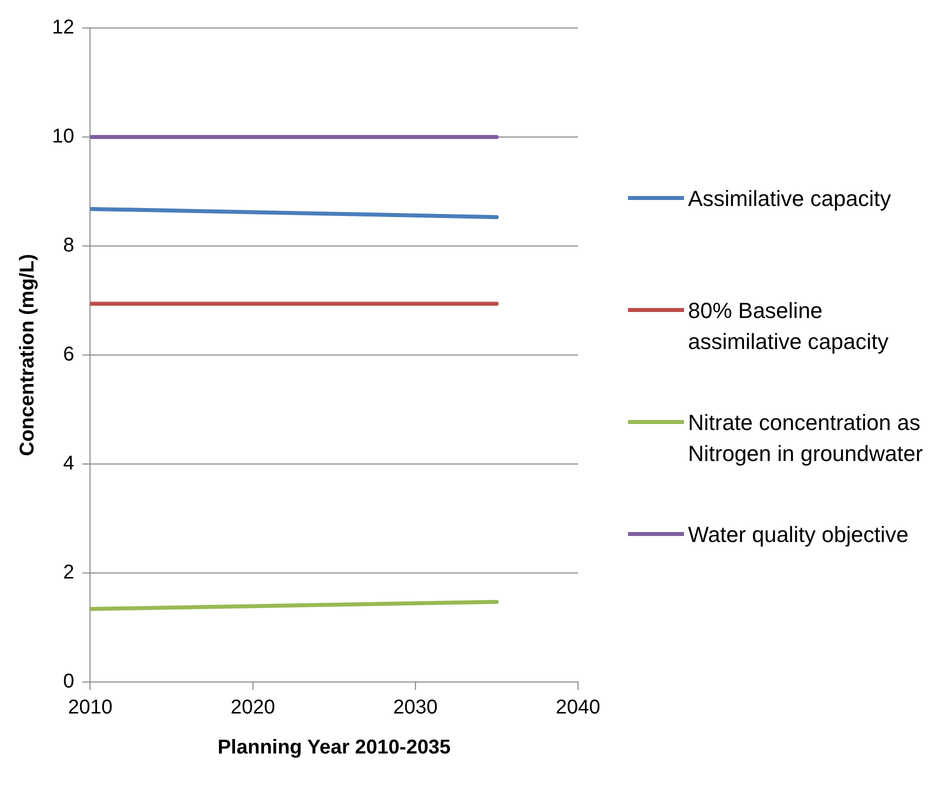 This screenshot has width=937, height=788. What do you see at coordinates (68, 573) in the screenshot?
I see `y-tick-label: 2` at bounding box center [68, 573].